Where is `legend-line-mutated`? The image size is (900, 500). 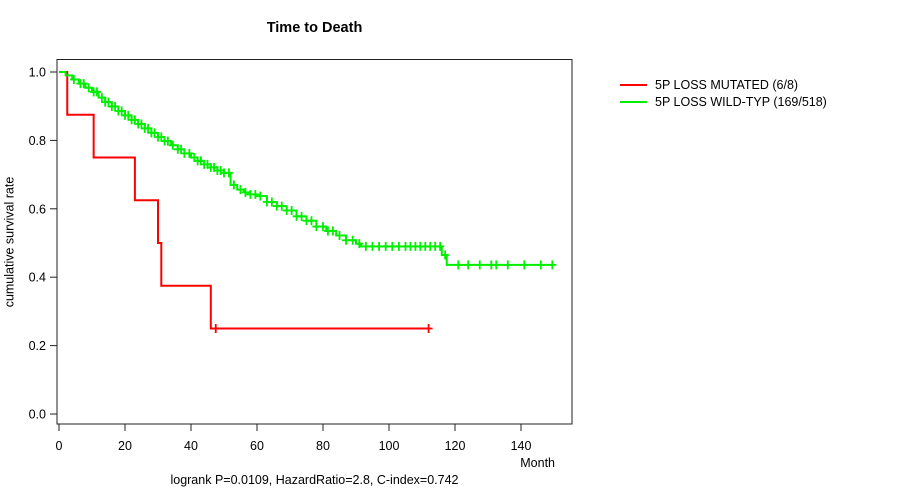
legend-line-mutated is located at coordinates (633, 84).